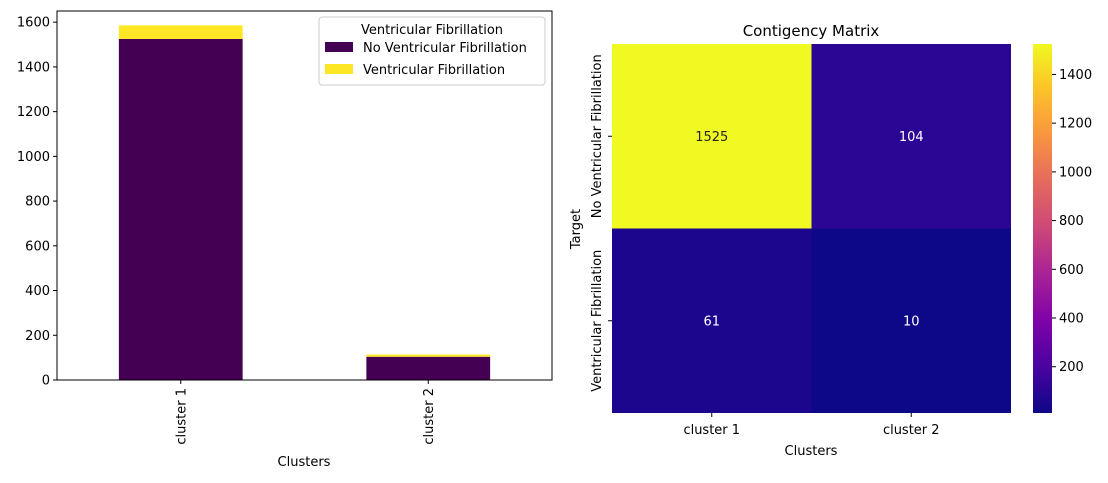  What do you see at coordinates (576, 229) in the screenshot?
I see `heatmap-y-axis-label: Target` at bounding box center [576, 229].